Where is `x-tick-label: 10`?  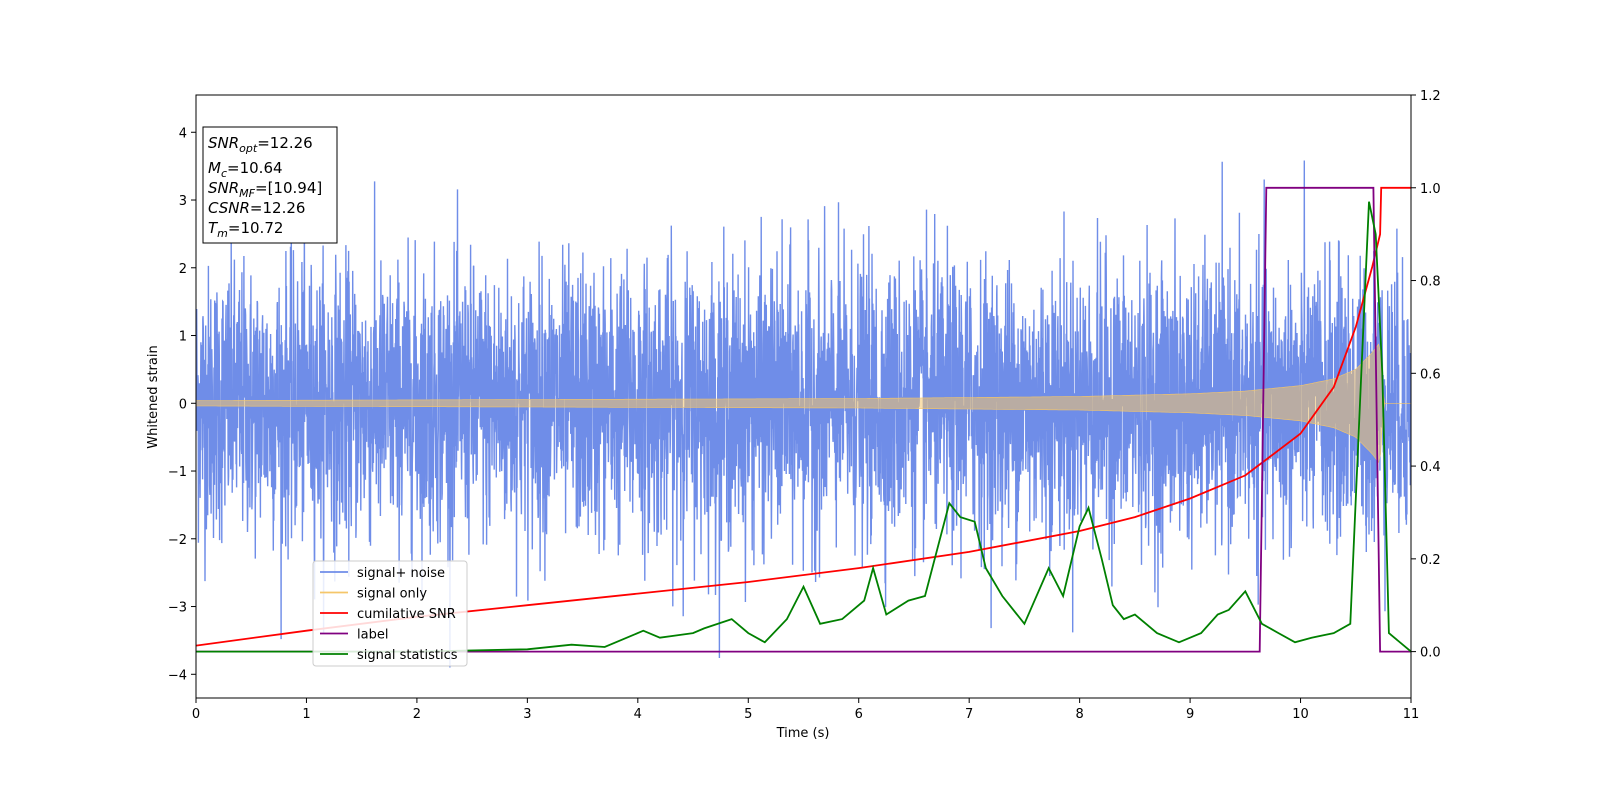 x-tick-label: 10 is located at coordinates (1300, 714).